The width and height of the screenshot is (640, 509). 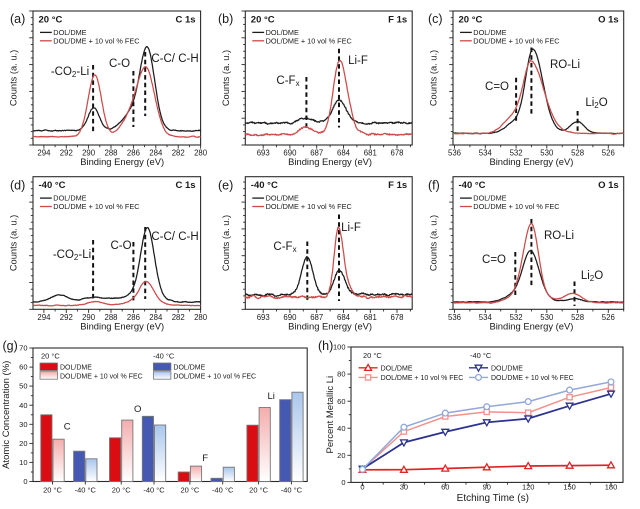 What do you see at coordinates (225, 186) in the screenshot?
I see `svg-text: (e)` at bounding box center [225, 186].